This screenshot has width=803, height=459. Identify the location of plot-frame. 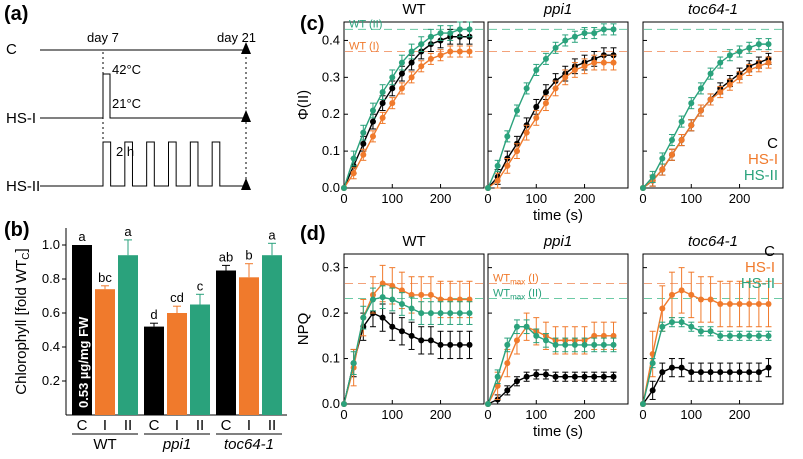
(414, 329).